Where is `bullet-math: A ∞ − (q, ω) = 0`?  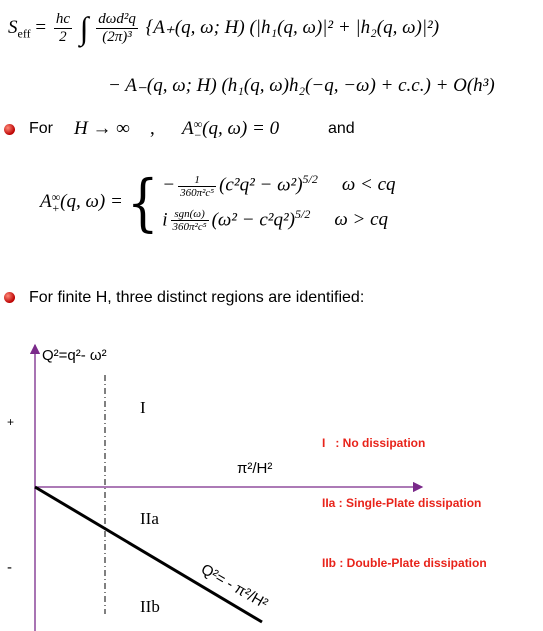 bullet-math: A ∞ − (q, ω) = 0 is located at coordinates (231, 129).